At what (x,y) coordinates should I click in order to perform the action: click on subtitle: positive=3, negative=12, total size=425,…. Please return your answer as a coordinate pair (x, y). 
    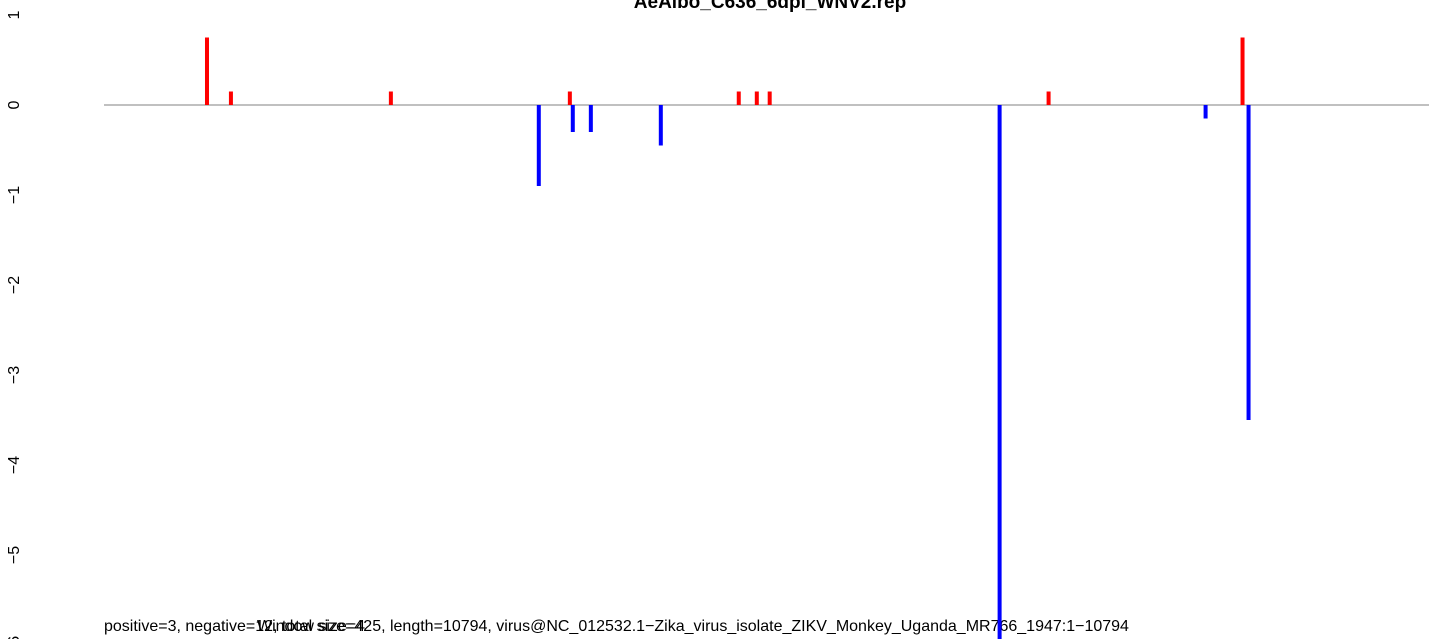
    Looking at the image, I should click on (616, 626).